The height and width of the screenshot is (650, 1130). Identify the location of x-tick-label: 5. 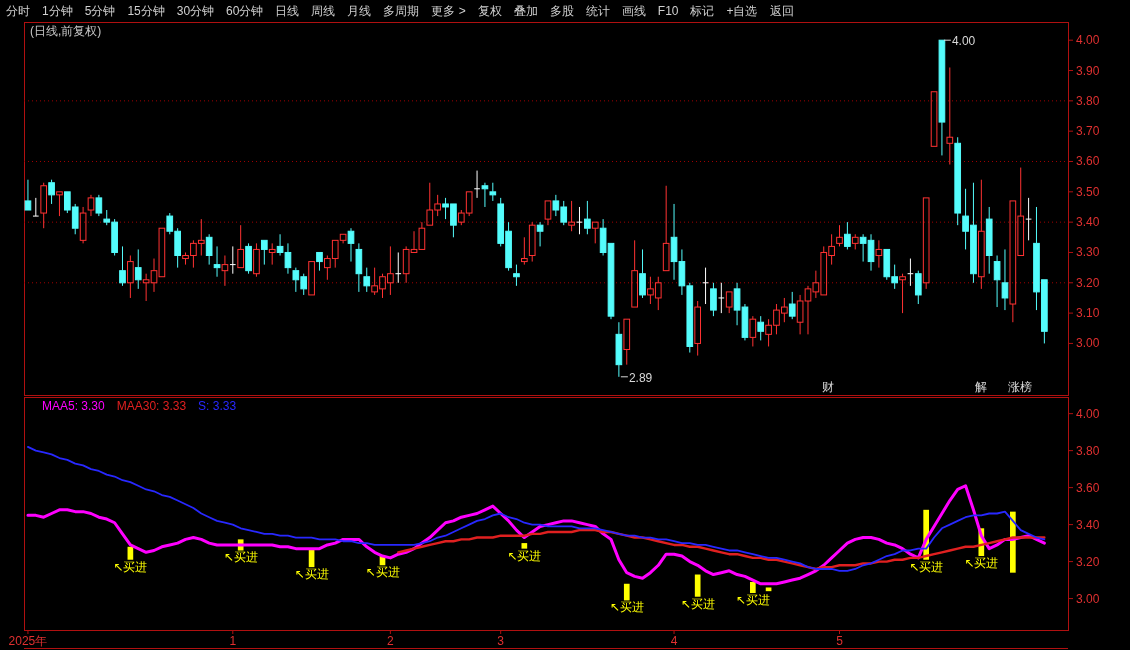
(840, 641).